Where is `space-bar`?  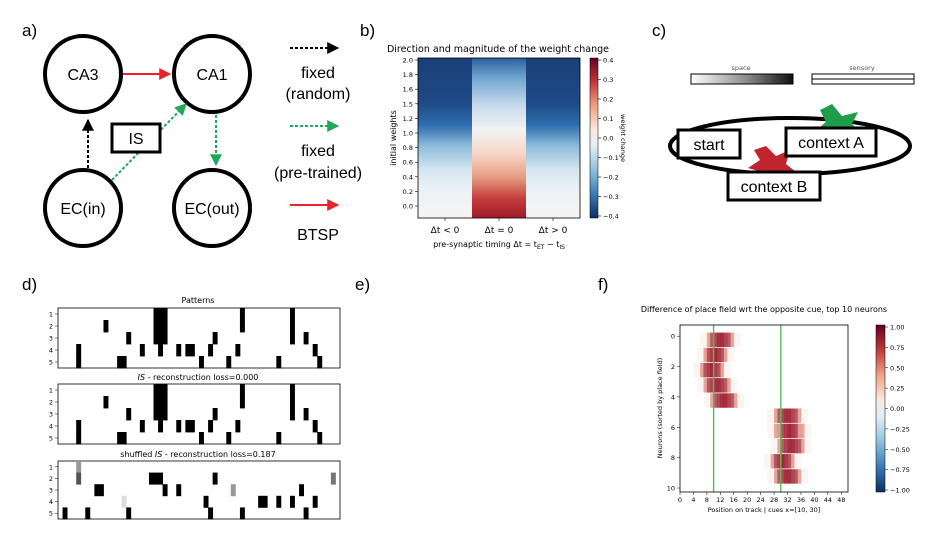
space-bar is located at coordinates (742, 79).